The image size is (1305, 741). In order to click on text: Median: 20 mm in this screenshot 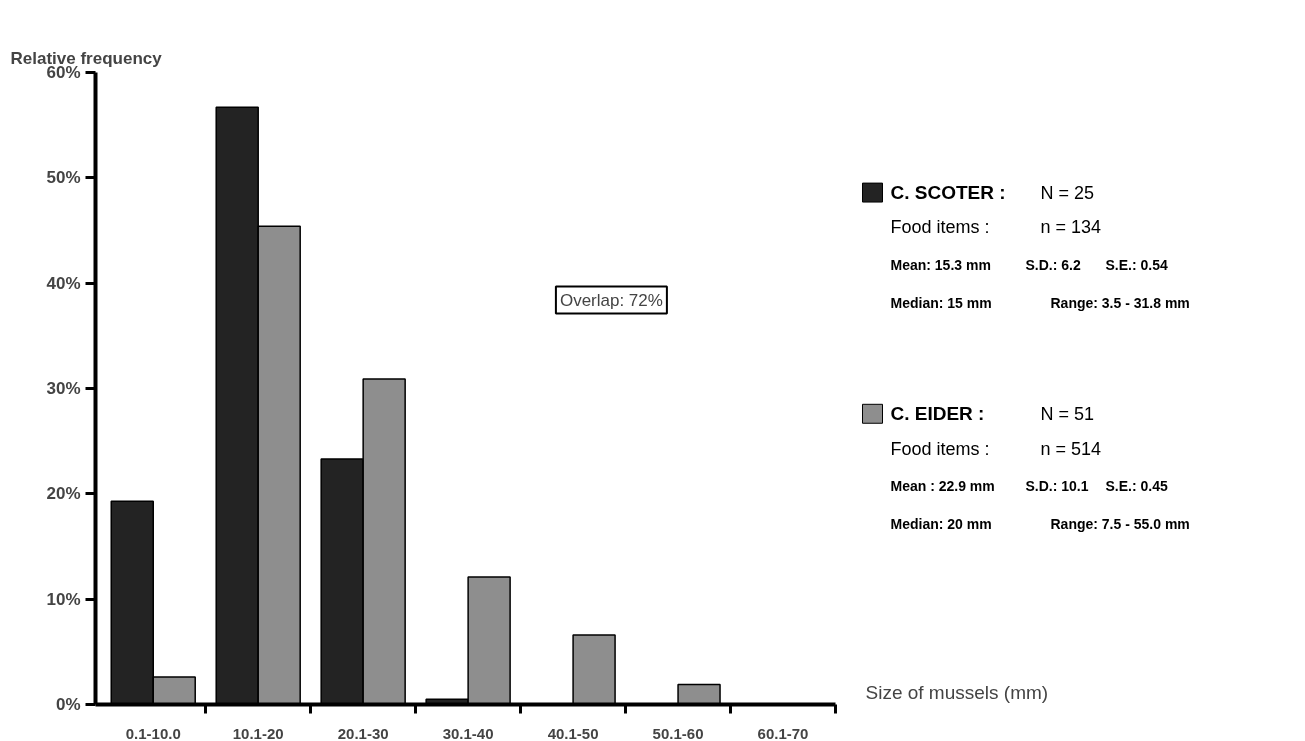, I will do `click(941, 524)`.